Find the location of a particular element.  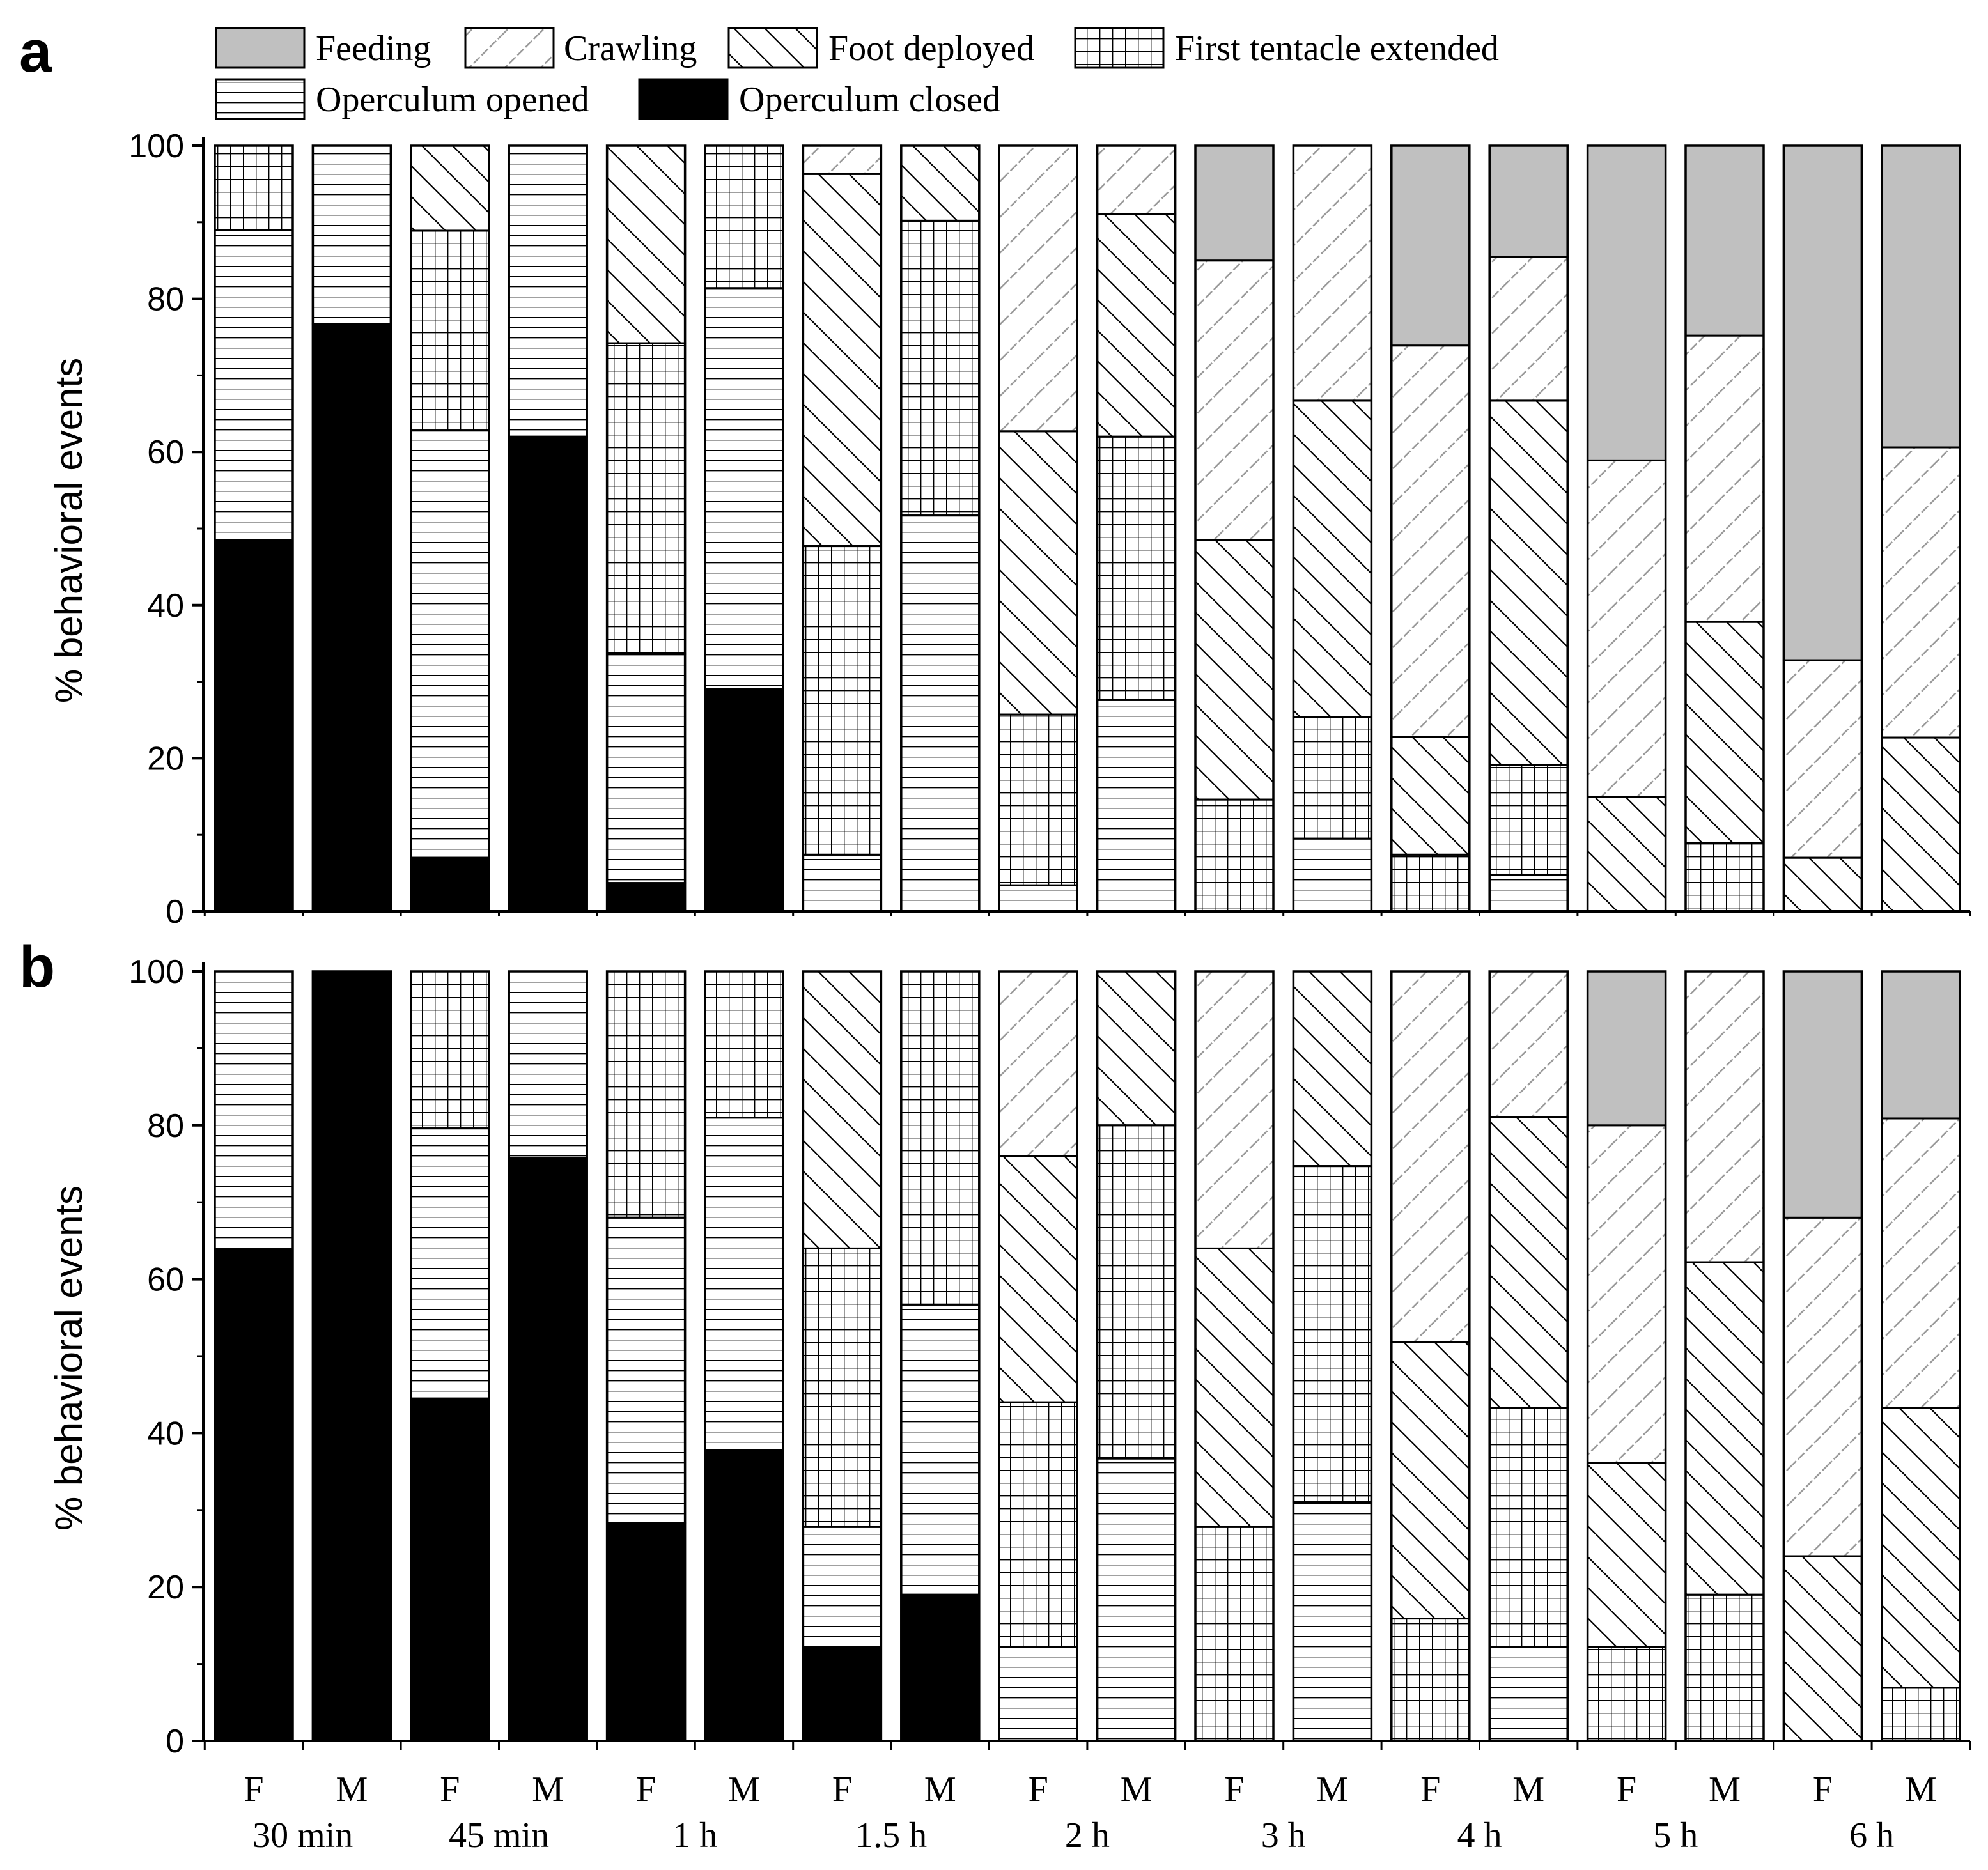

x-group-label: 2 h is located at coordinates (1087, 1835).